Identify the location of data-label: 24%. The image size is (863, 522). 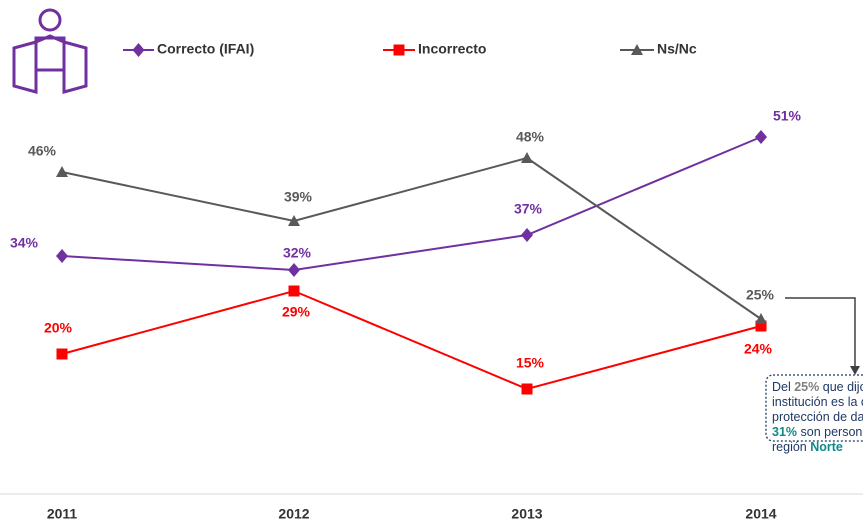
(758, 349).